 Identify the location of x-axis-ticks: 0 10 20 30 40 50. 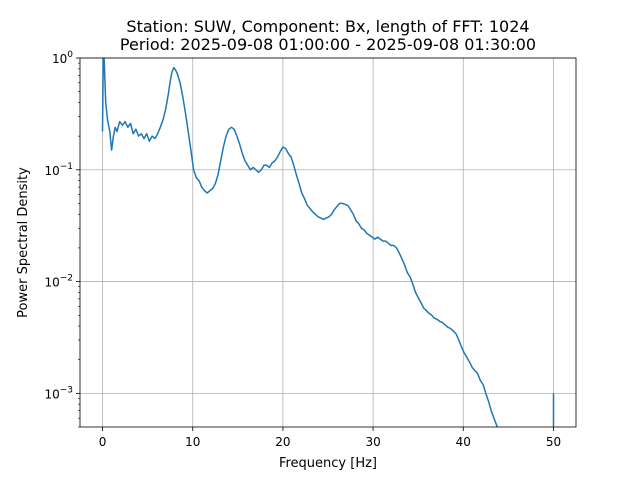
(330, 438).